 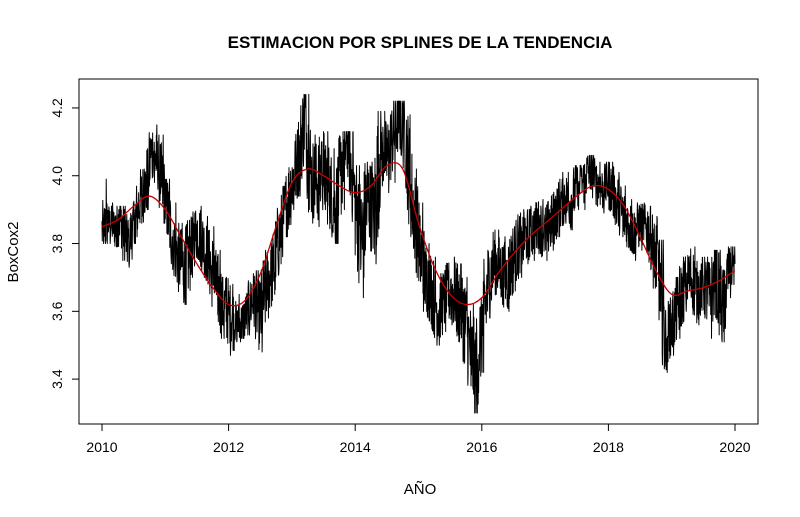 I want to click on y-tick-label: 3.4, so click(x=57, y=379).